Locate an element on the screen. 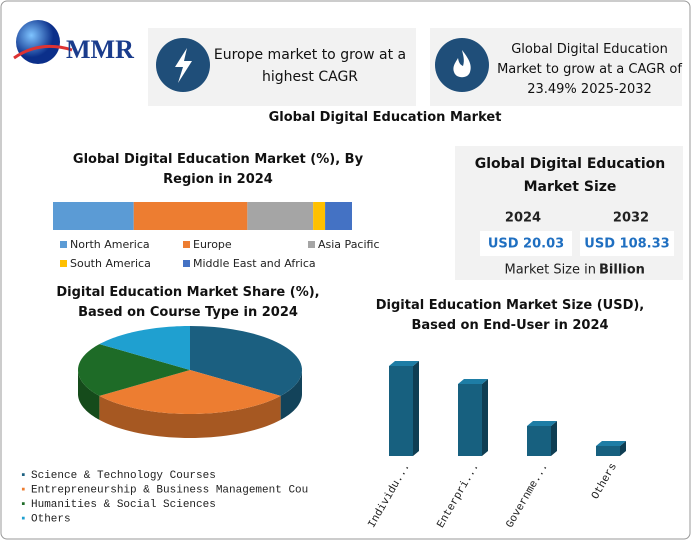  size-panel is located at coordinates (569, 213).